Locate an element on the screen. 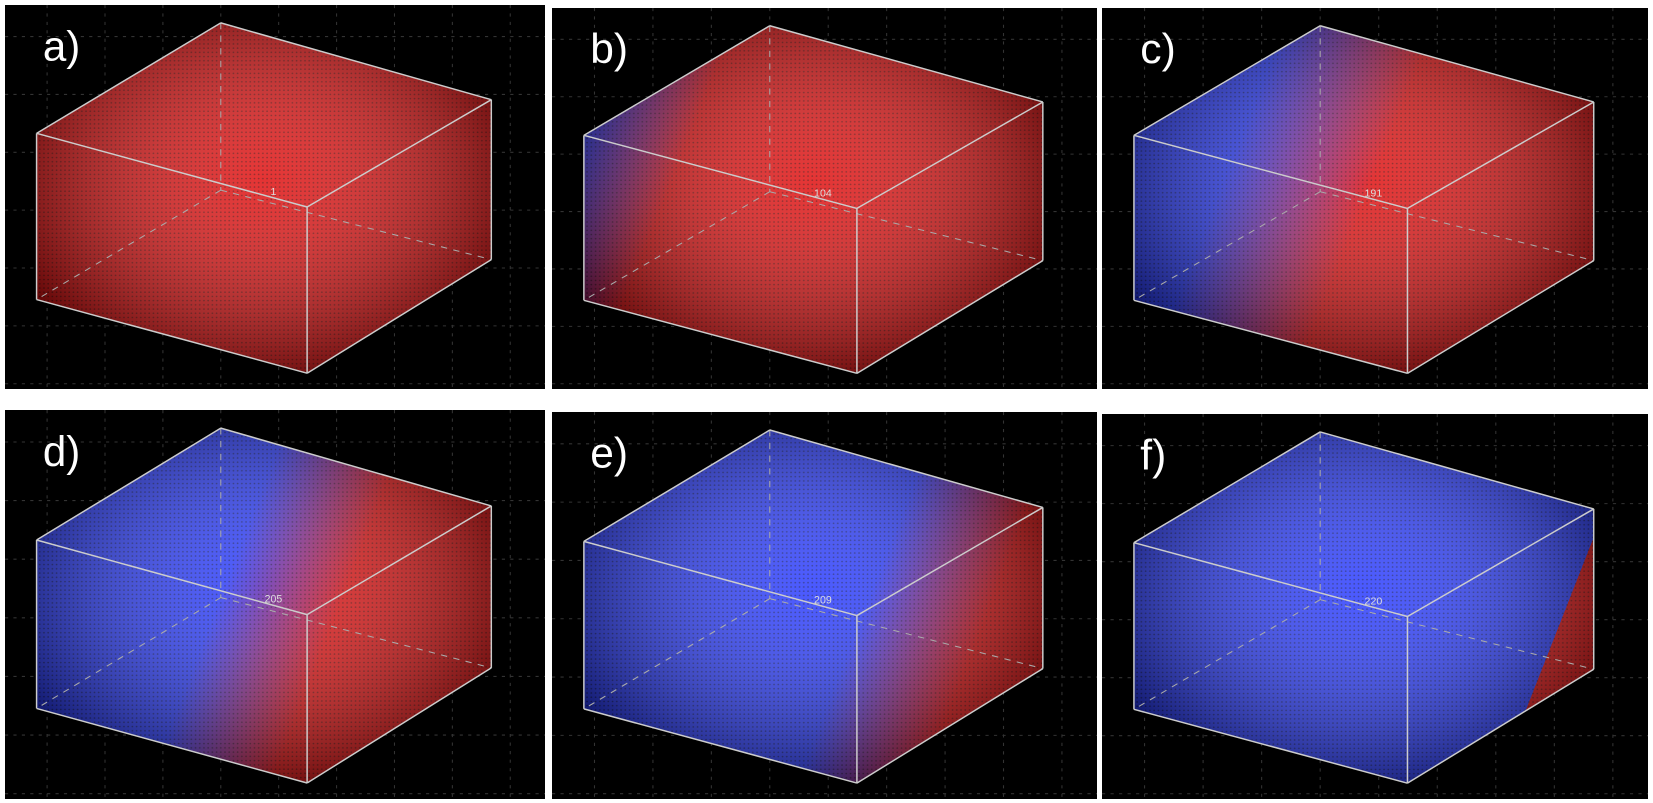  panel-label: d) is located at coordinates (61, 451).